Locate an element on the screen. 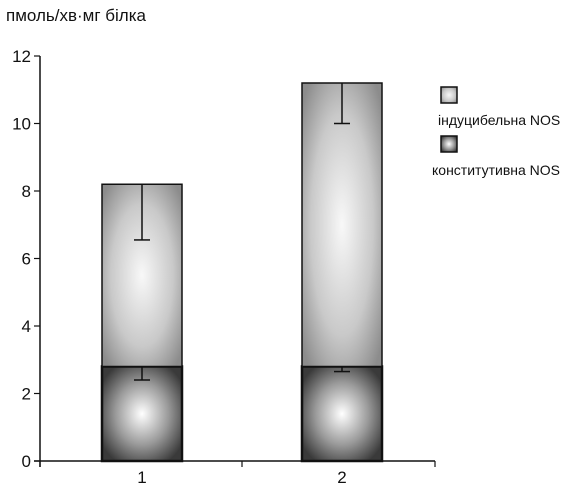 Image resolution: width=576 pixels, height=487 pixels. x-tick-label: 2 is located at coordinates (341, 477).